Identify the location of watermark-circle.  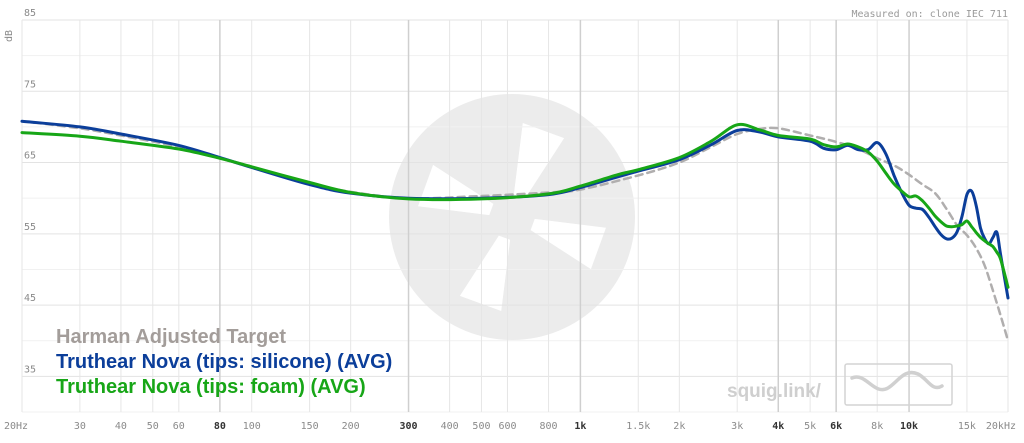
(512, 217).